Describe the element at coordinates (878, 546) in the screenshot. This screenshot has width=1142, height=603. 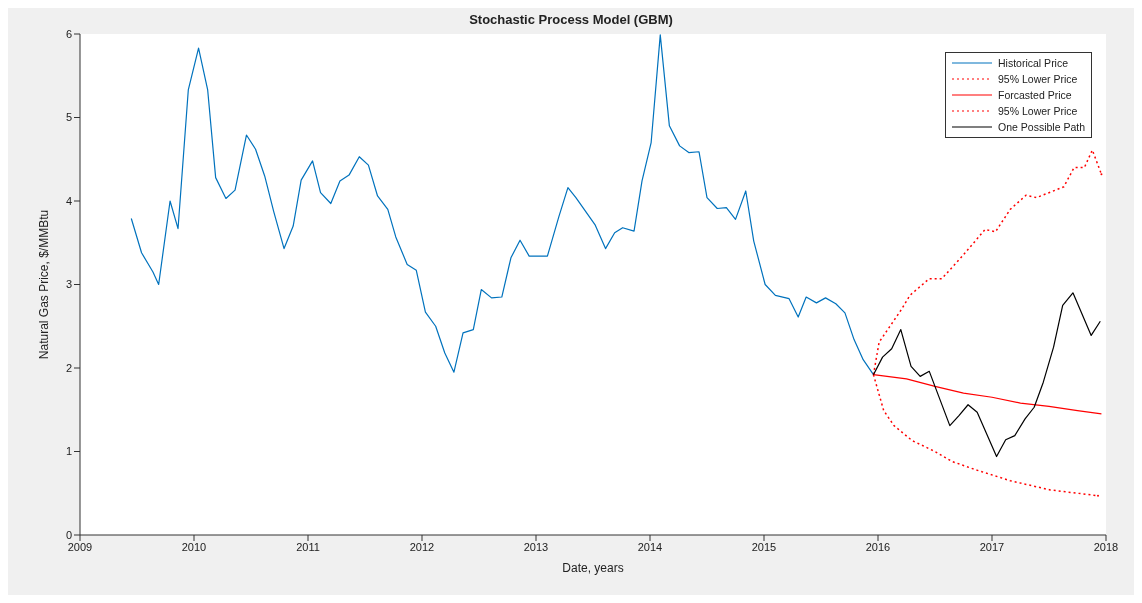
I see `x-tick-label: 2016` at that location.